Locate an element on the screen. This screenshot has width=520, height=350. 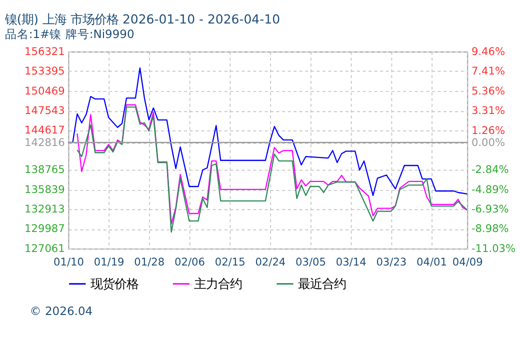
y-tick-label: 150469 is located at coordinates (44, 91).